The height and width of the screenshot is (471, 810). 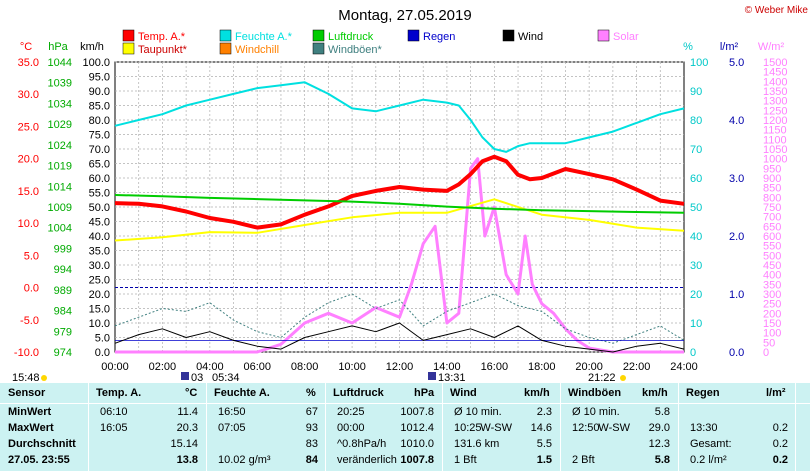 I want to click on header-hum-unit: %, so click(x=311, y=393).